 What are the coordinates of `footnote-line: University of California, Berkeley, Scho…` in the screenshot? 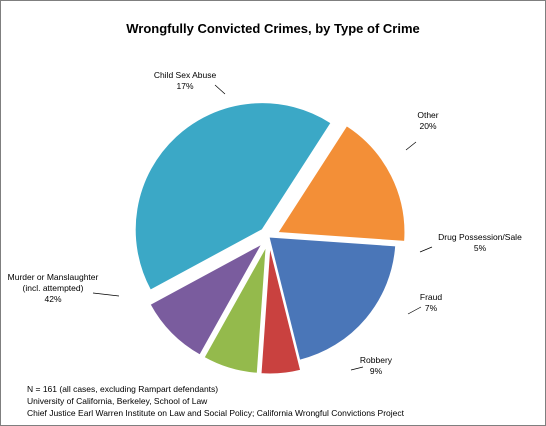 It's located at (117, 401).